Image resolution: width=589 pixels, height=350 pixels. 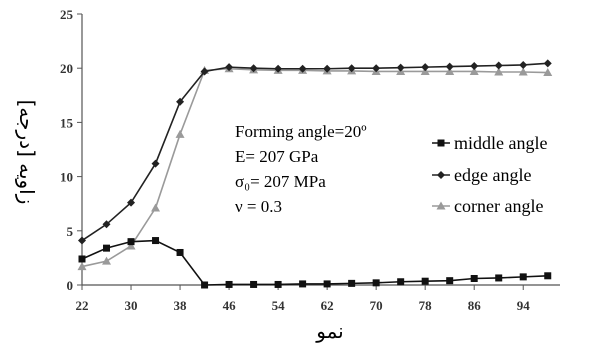 I want to click on y-tick-label: 5, so click(x=70, y=231).